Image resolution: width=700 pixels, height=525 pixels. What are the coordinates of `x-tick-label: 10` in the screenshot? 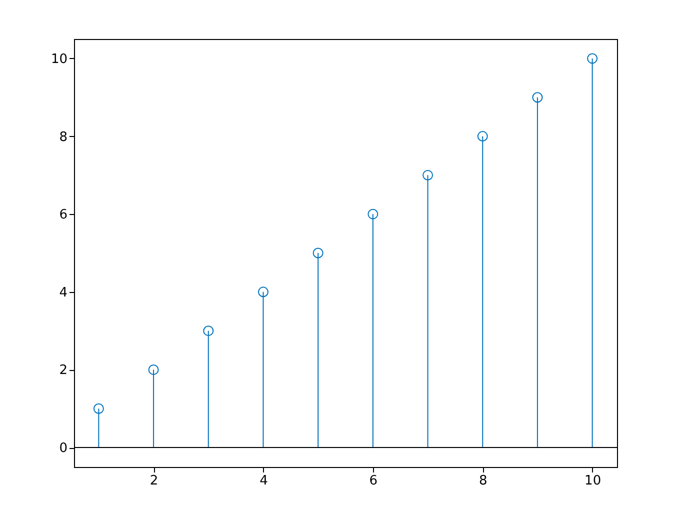 It's located at (593, 481).